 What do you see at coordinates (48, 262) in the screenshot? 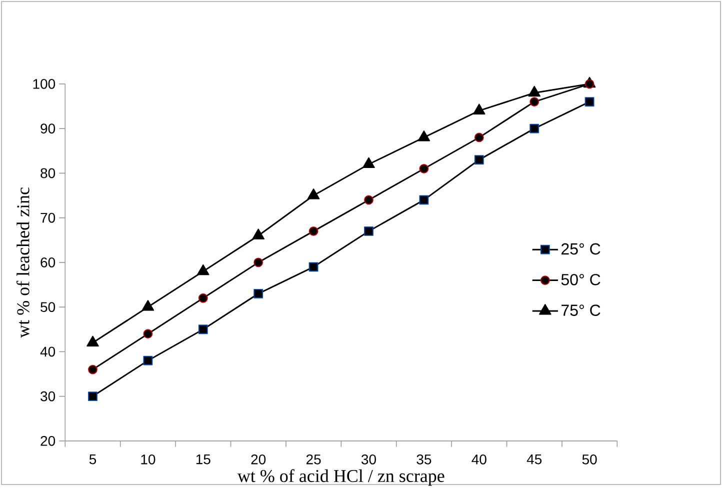
I see `y-tick-label: 60` at bounding box center [48, 262].